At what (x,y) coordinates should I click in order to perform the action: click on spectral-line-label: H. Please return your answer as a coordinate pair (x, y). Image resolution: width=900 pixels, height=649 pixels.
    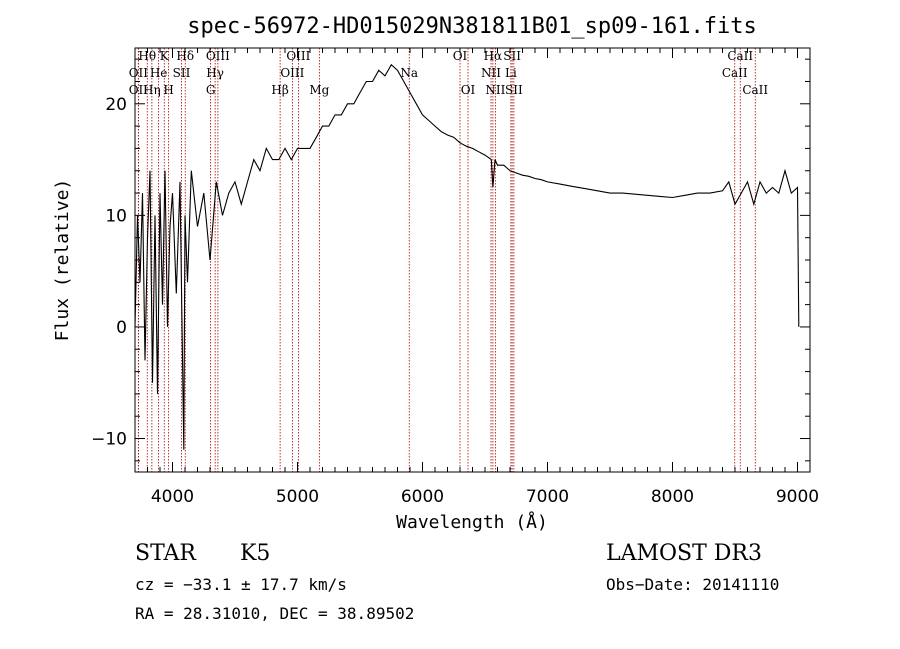
    Looking at the image, I should click on (168, 90).